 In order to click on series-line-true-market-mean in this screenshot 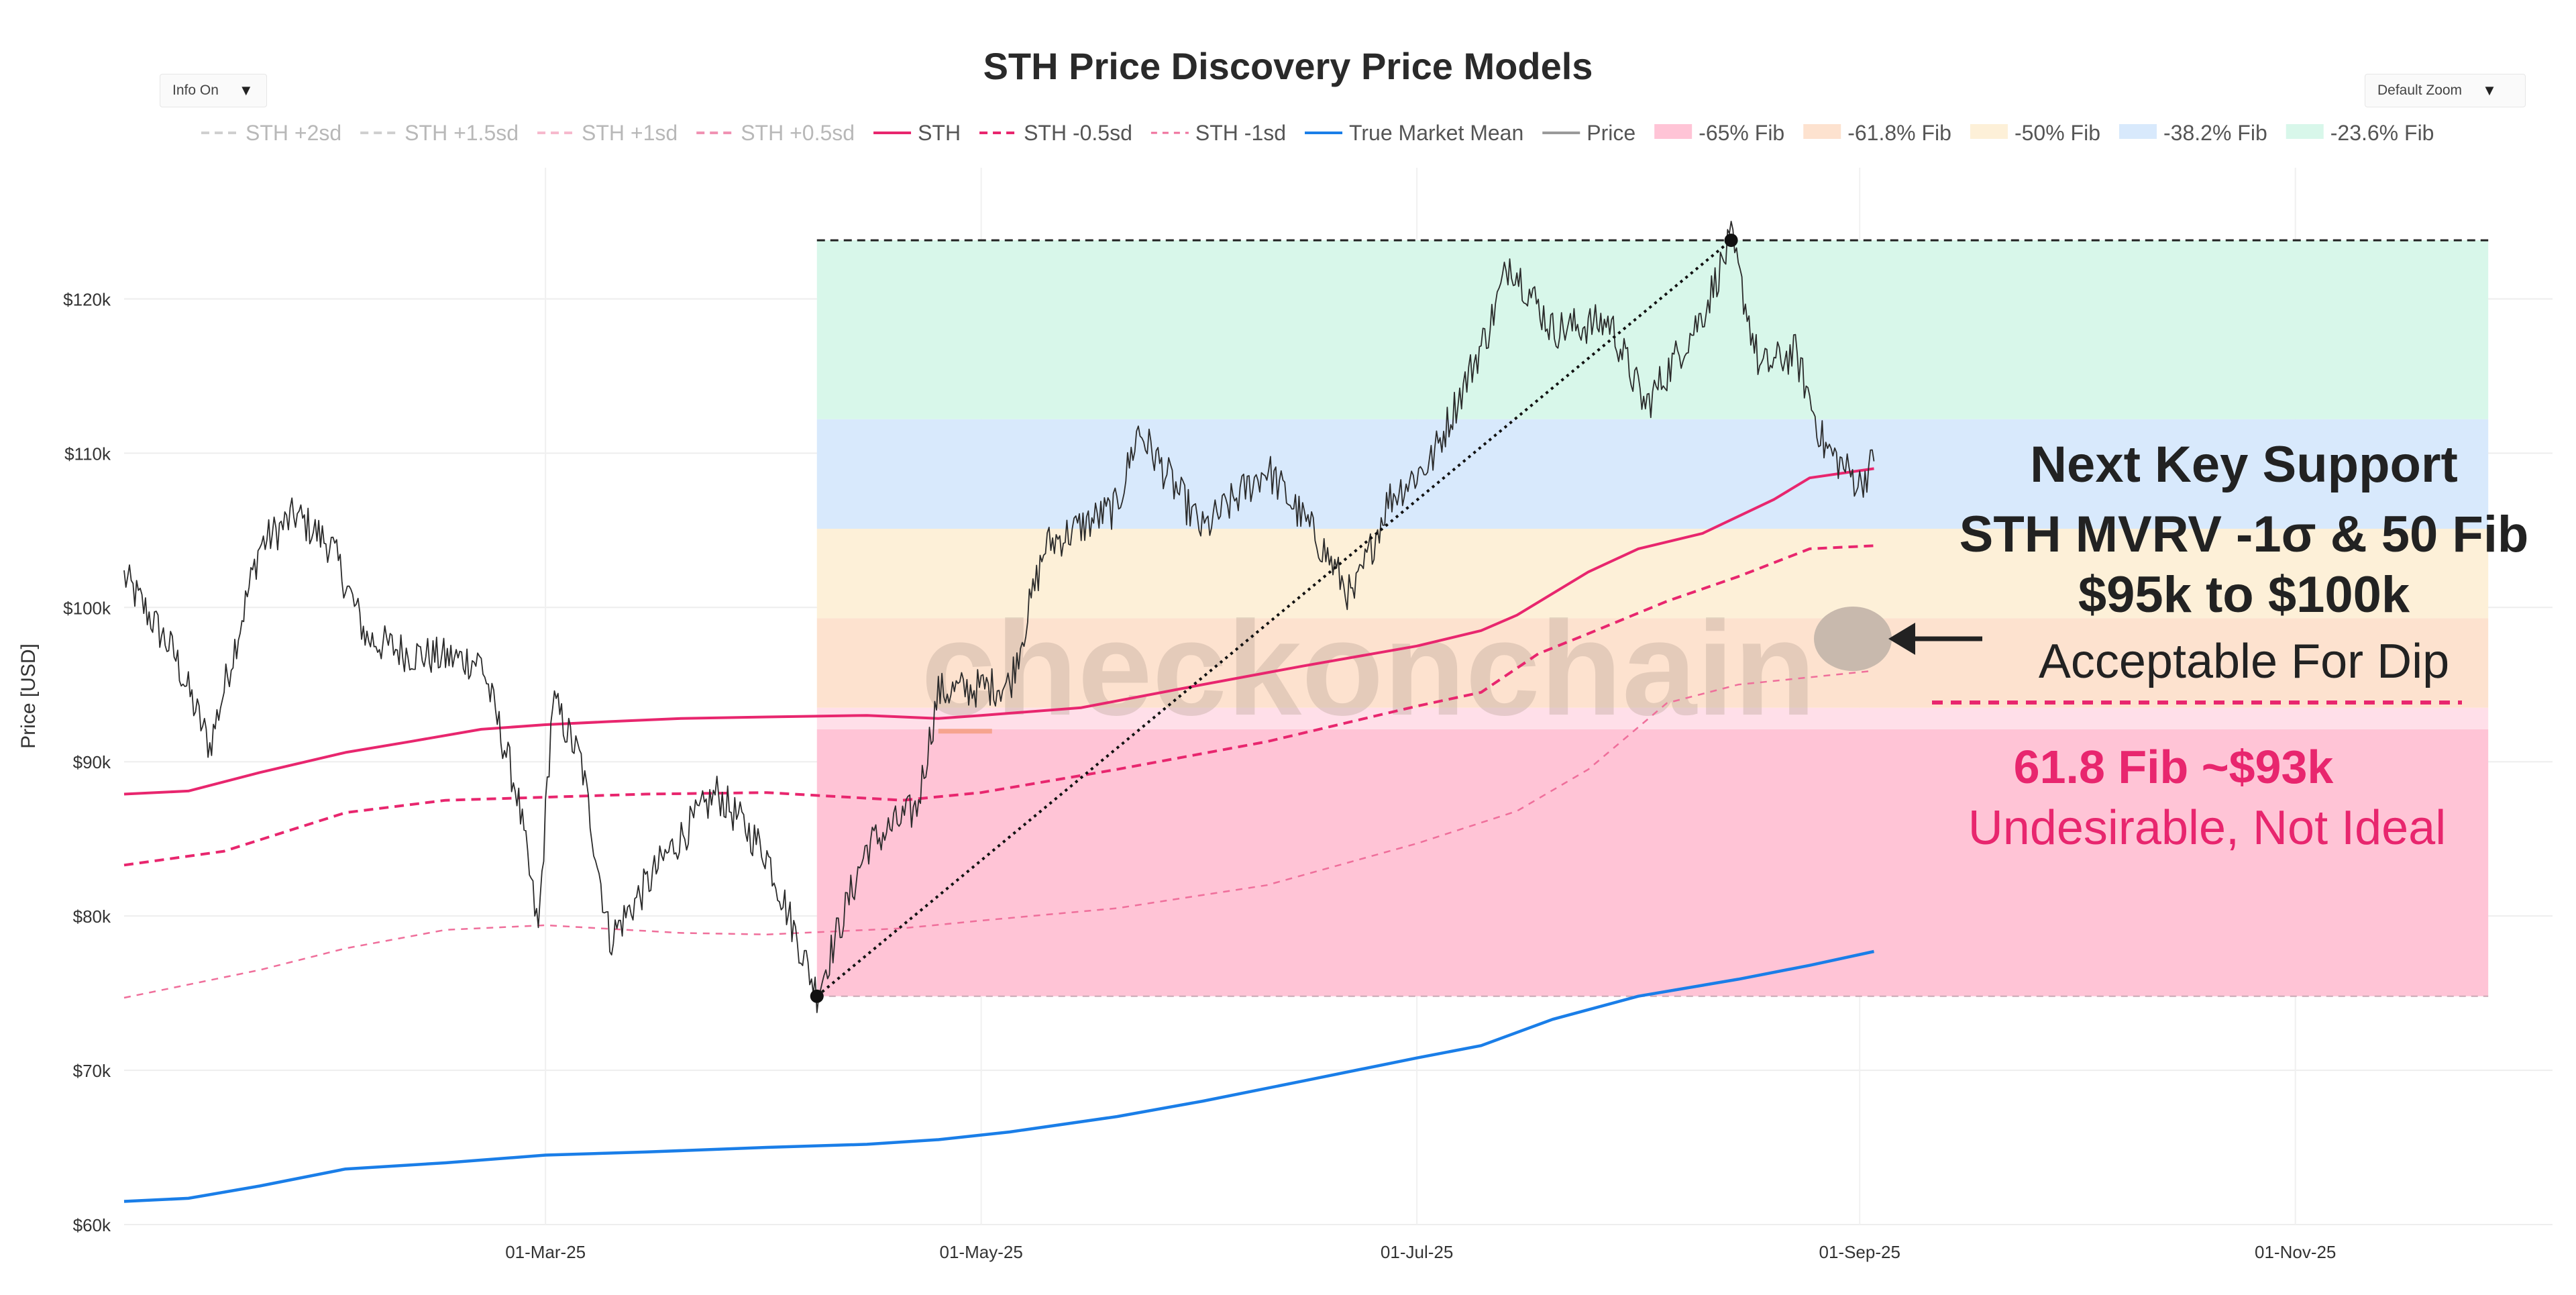, I will do `click(998, 1076)`.